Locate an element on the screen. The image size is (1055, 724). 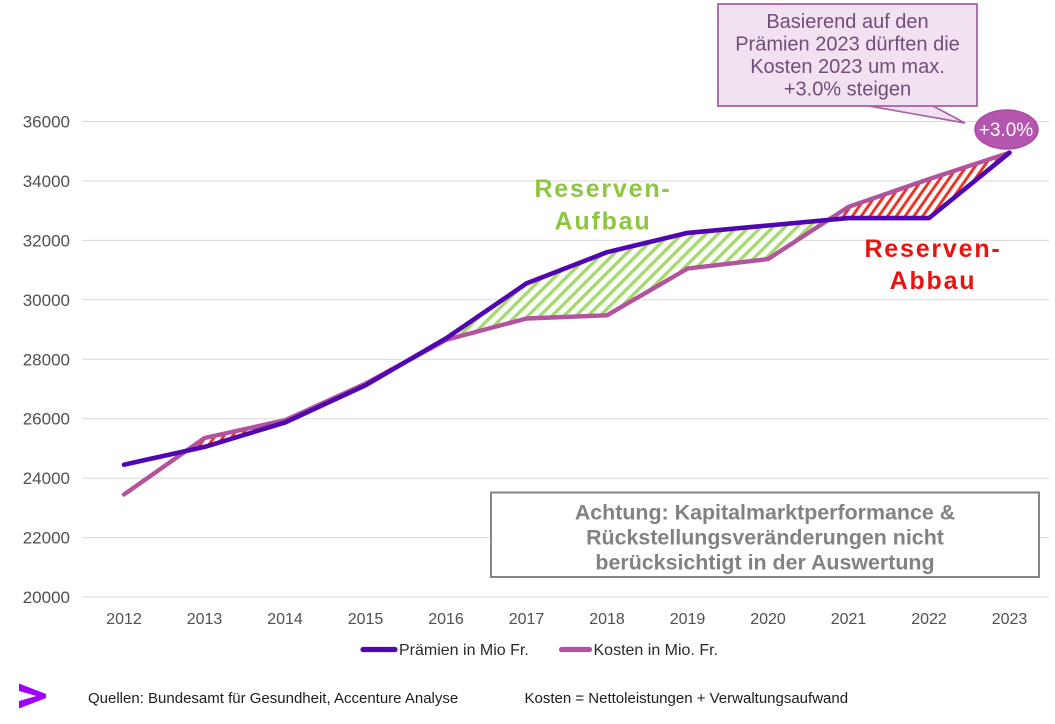
svg-text: 2012 is located at coordinates (124, 619).